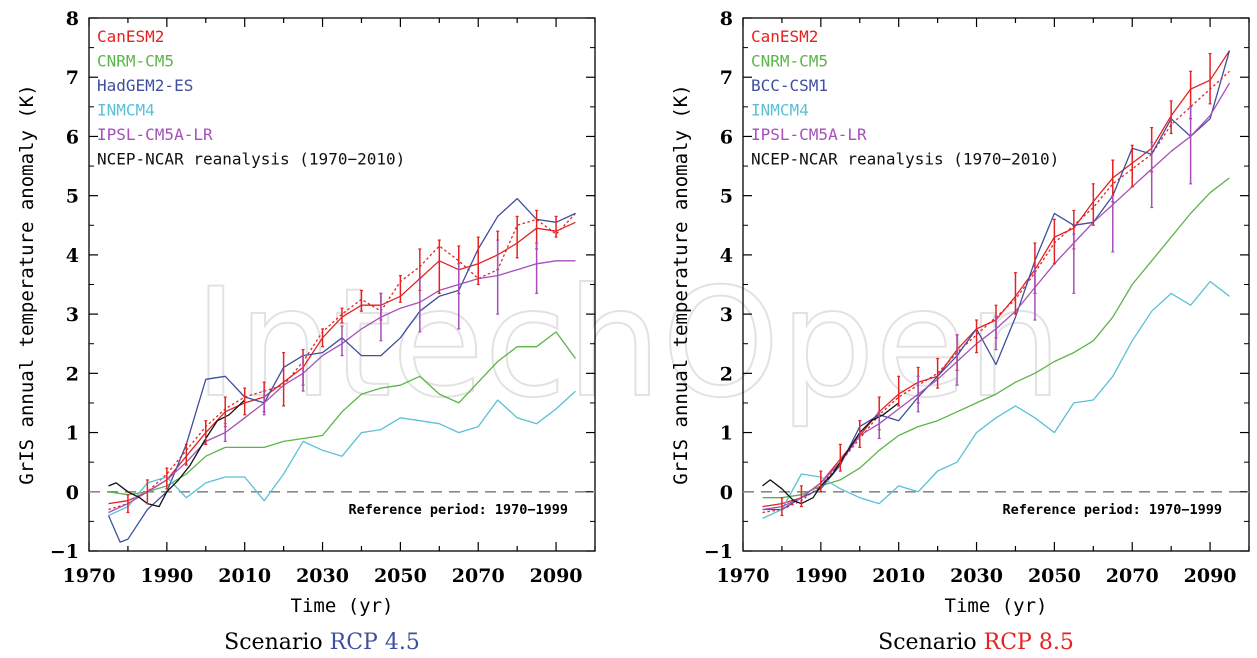 This screenshot has height=658, width=1257. I want to click on scenario-caption: Scenario RCP 4.5, so click(322, 642).